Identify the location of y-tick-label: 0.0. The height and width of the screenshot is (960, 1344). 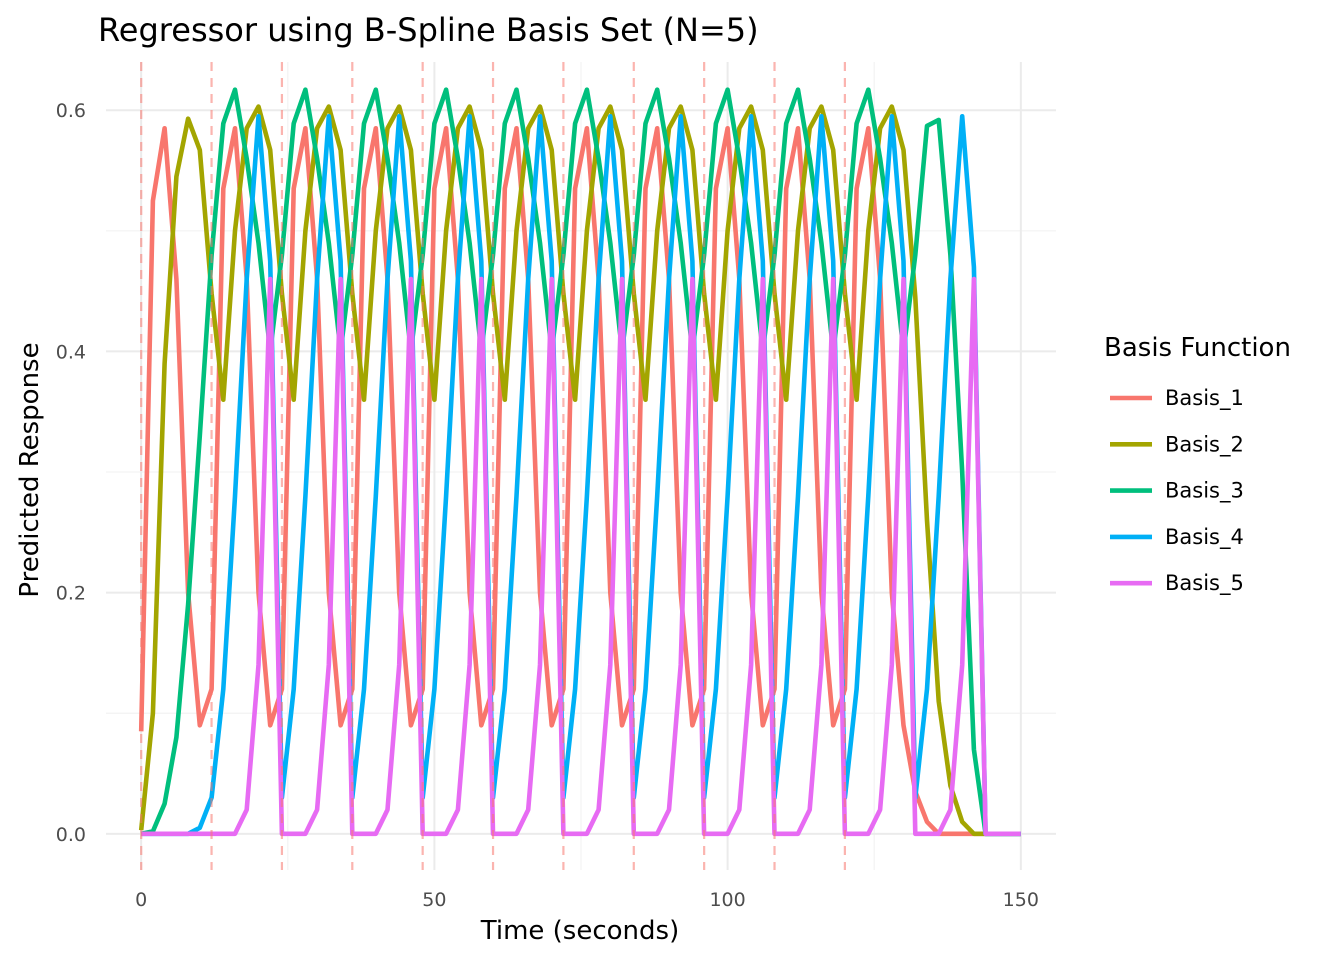
(71, 835).